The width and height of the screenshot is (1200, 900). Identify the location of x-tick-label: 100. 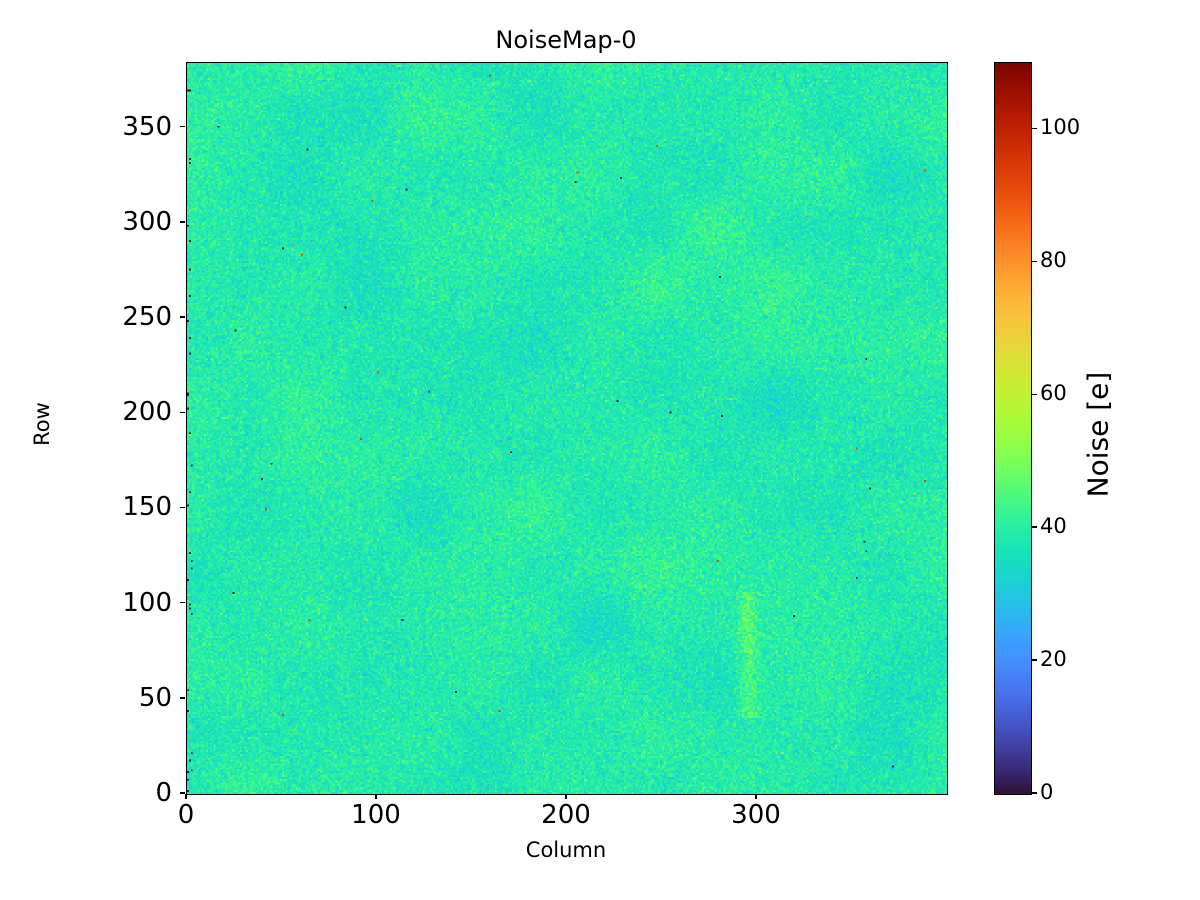
(376, 815).